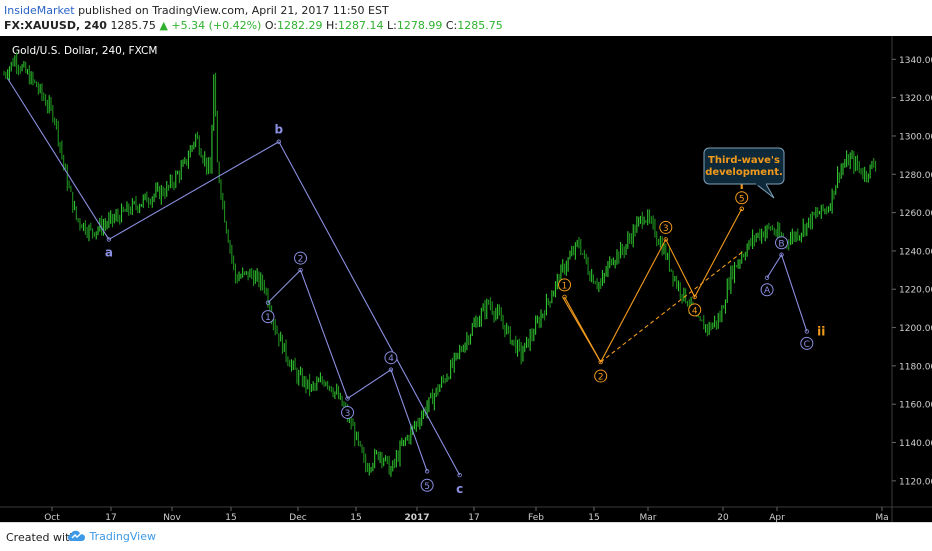 This screenshot has width=932, height=551. What do you see at coordinates (777, 517) in the screenshot?
I see `x-tick-label: Apr` at bounding box center [777, 517].